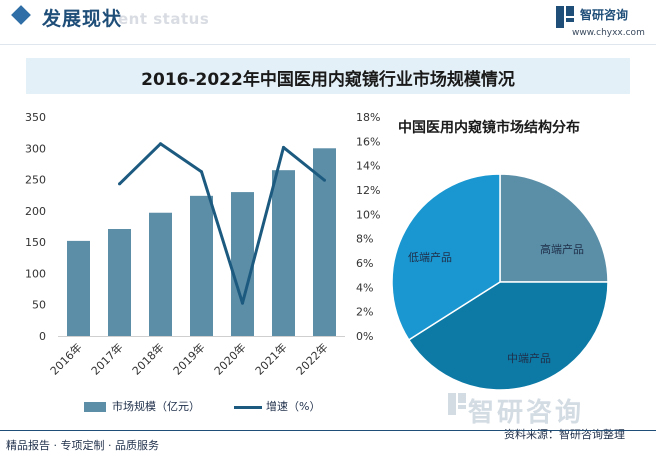 The width and height of the screenshot is (656, 454). What do you see at coordinates (364, 263) in the screenshot?
I see `y-right-tick-label: 6%` at bounding box center [364, 263].